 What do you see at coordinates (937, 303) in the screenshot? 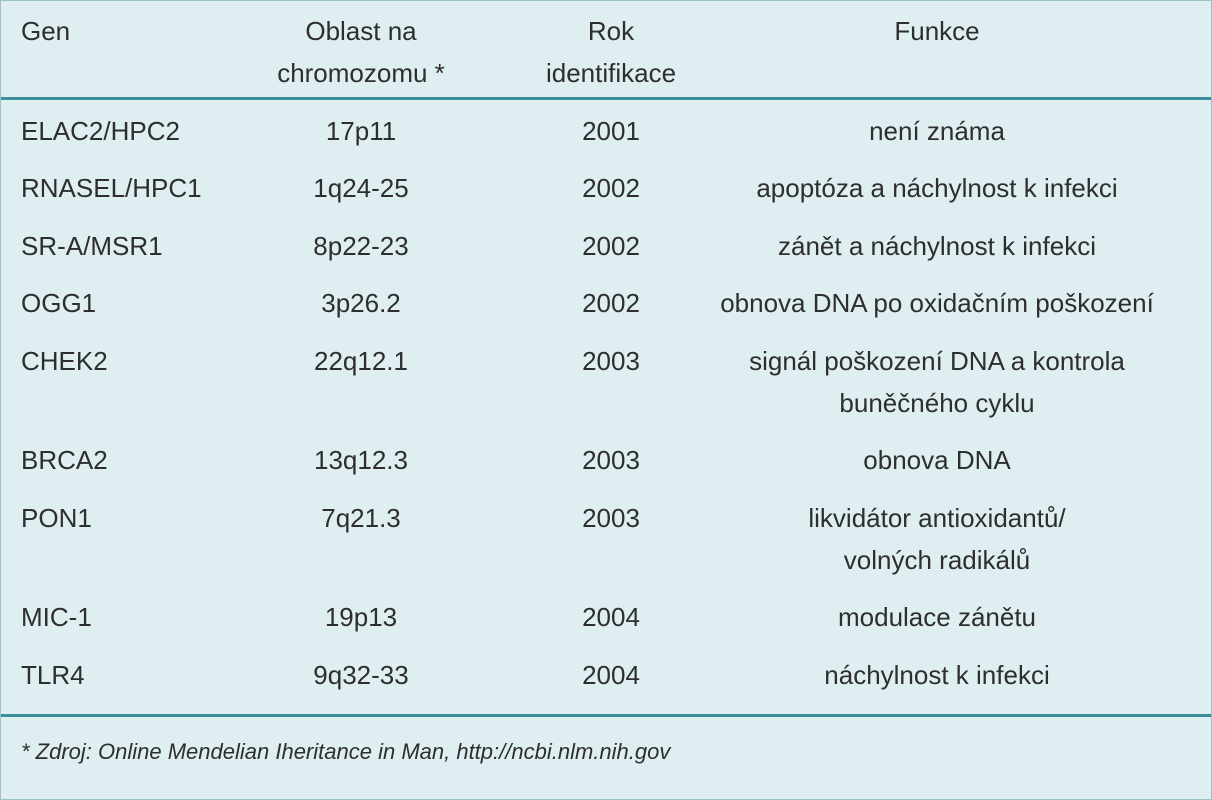
I see `cell-line: obnova DNA po oxidačním poškození` at bounding box center [937, 303].